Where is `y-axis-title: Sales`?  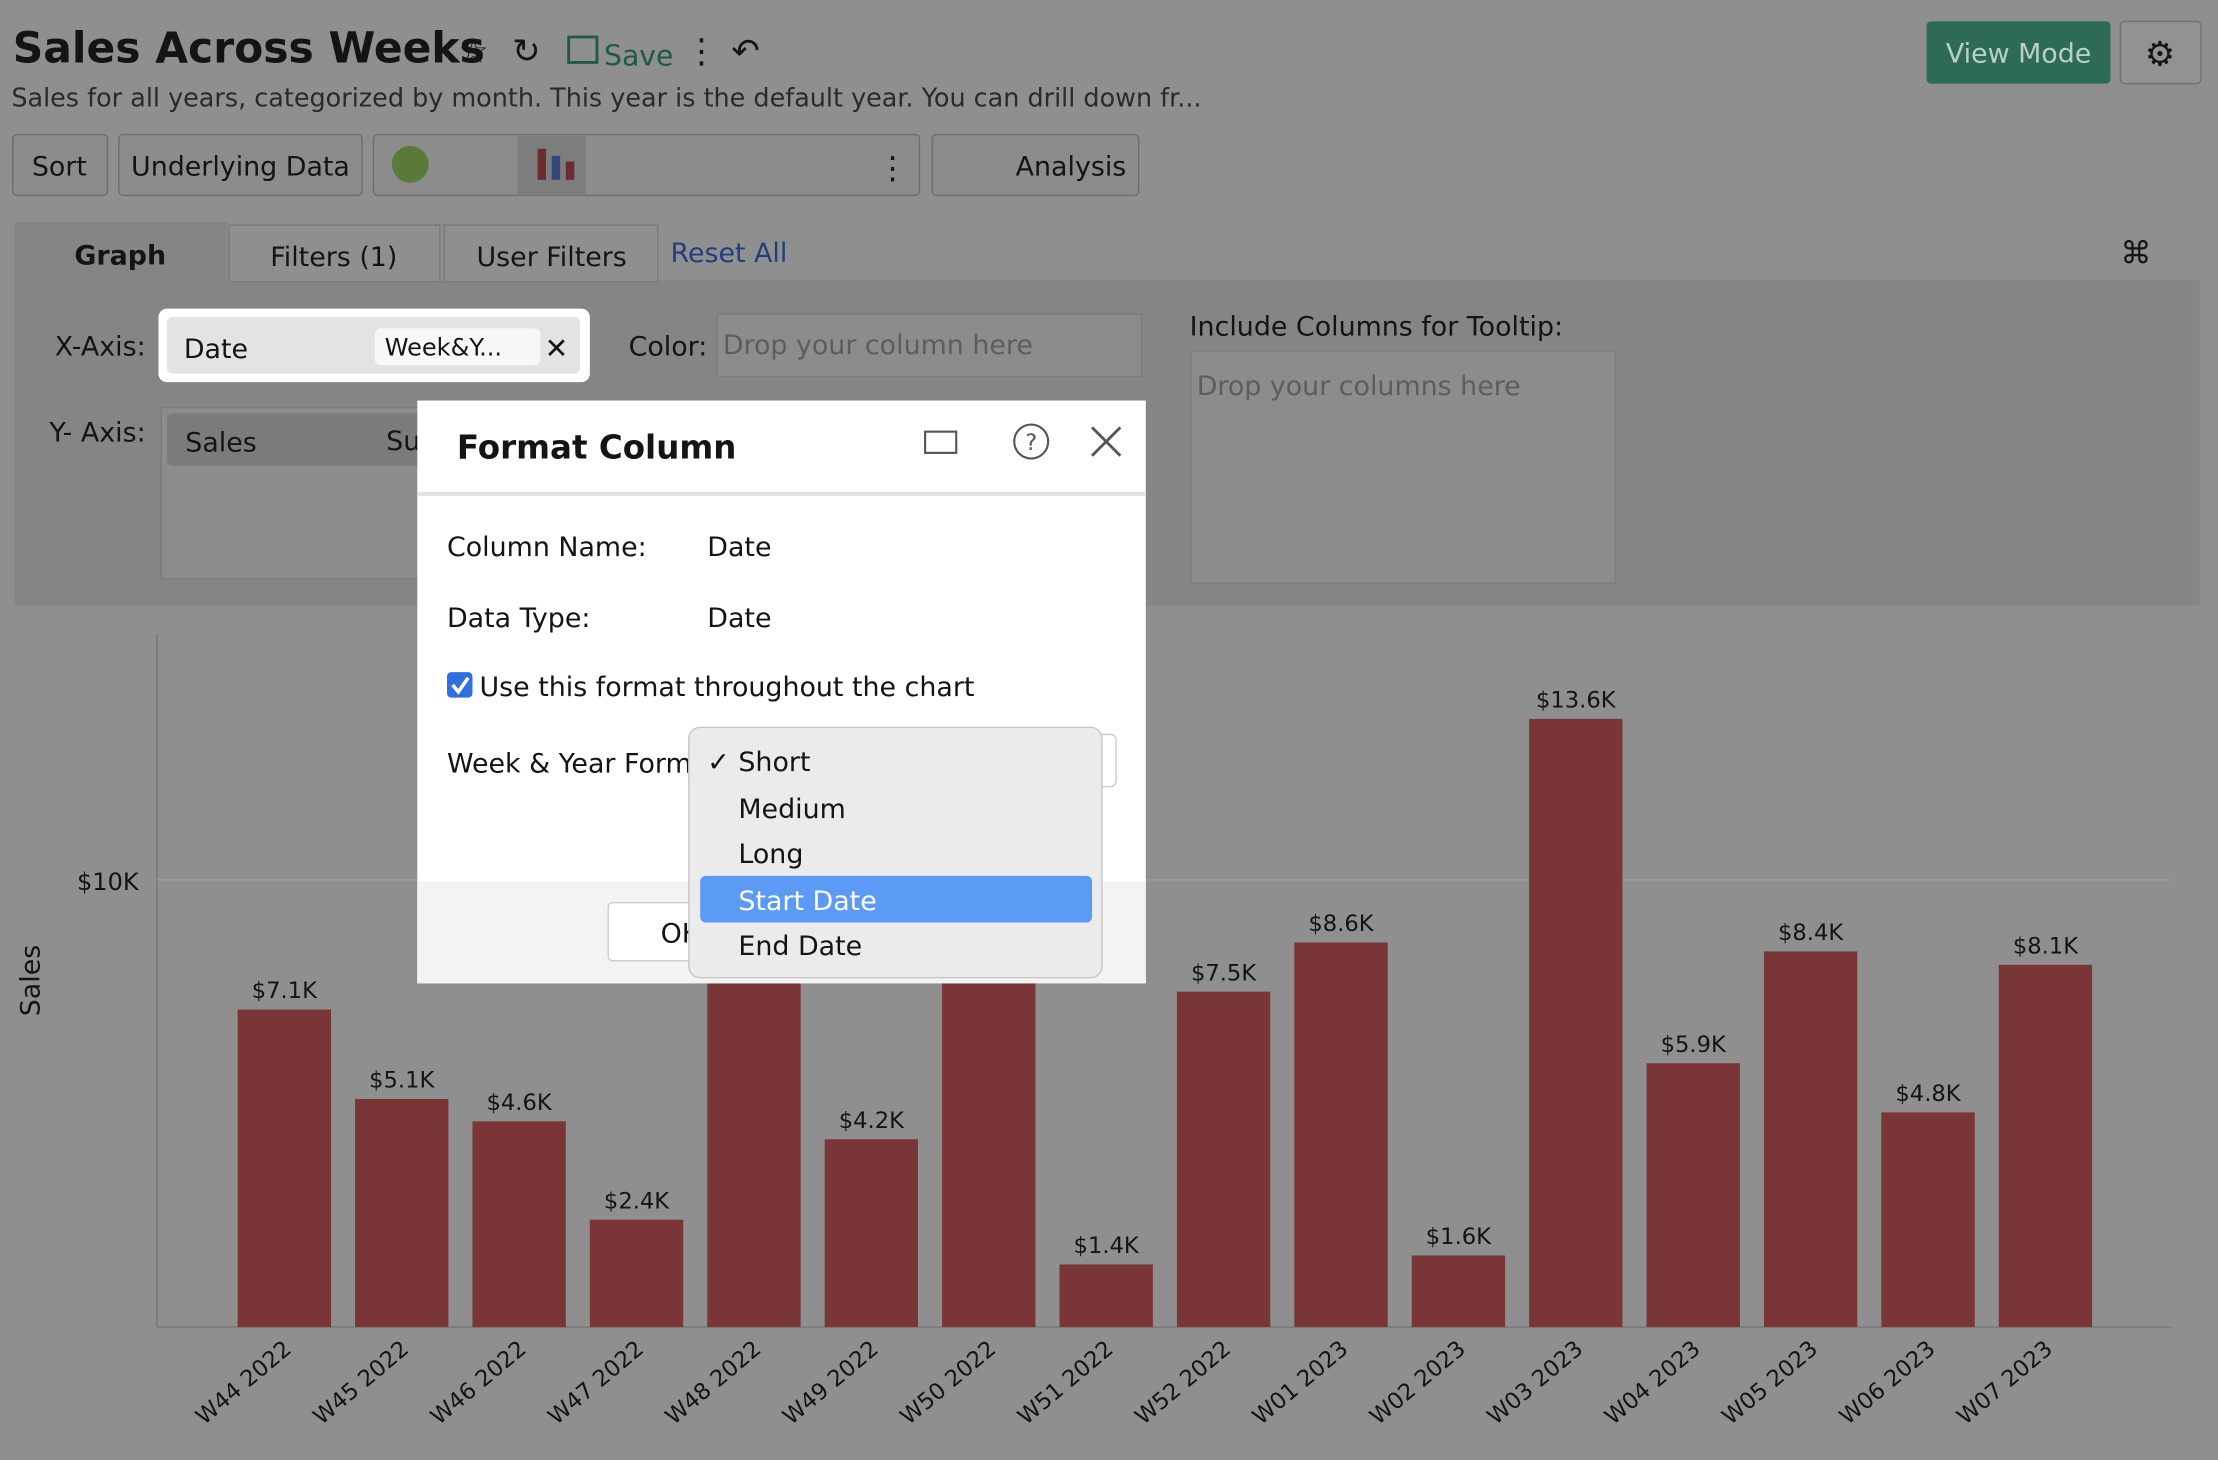
y-axis-title: Sales is located at coordinates (31, 980).